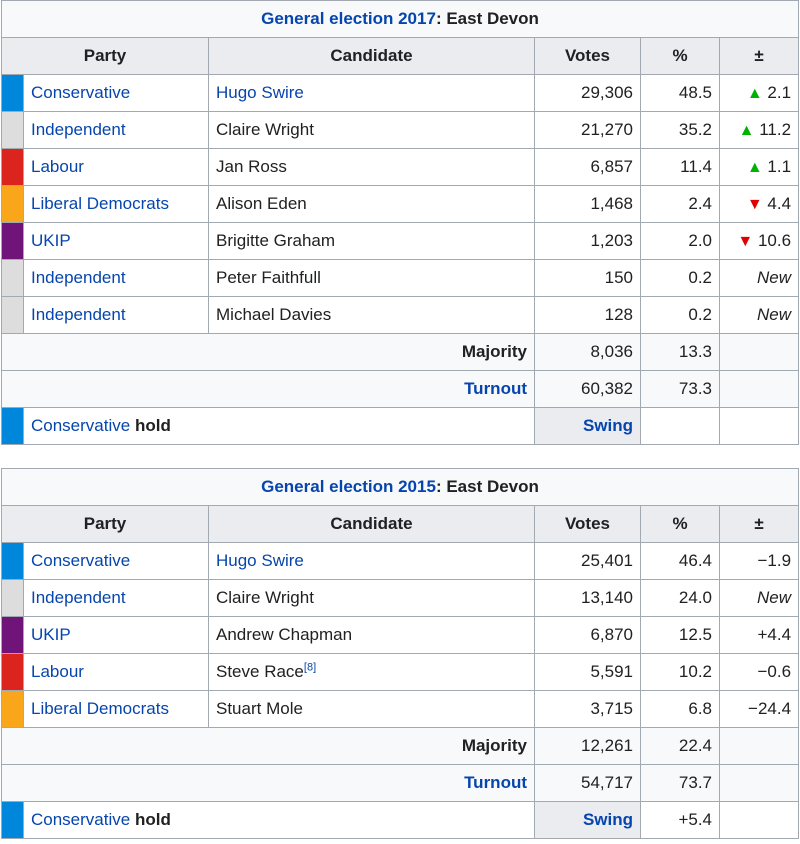 Image resolution: width=800 pixels, height=844 pixels. What do you see at coordinates (587, 315) in the screenshot?
I see `votes-cell: 128` at bounding box center [587, 315].